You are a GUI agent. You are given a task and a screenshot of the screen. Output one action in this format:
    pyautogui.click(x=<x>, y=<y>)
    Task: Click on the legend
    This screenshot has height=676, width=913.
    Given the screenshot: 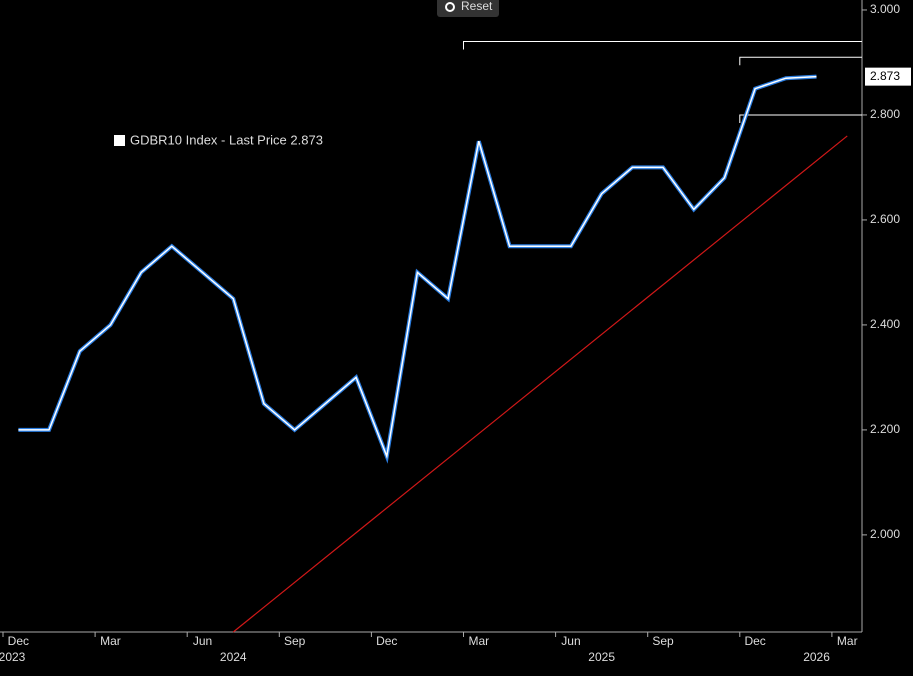 What is the action you would take?
    pyautogui.click(x=222, y=142)
    